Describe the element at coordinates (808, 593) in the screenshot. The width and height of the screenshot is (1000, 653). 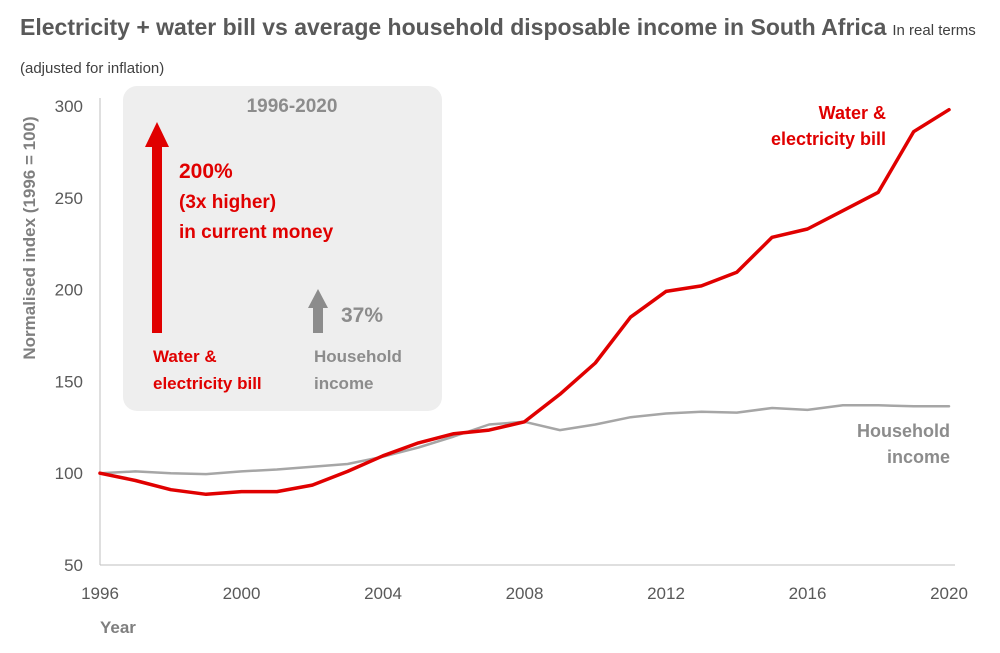
I see `x-tick-label: 2016` at that location.